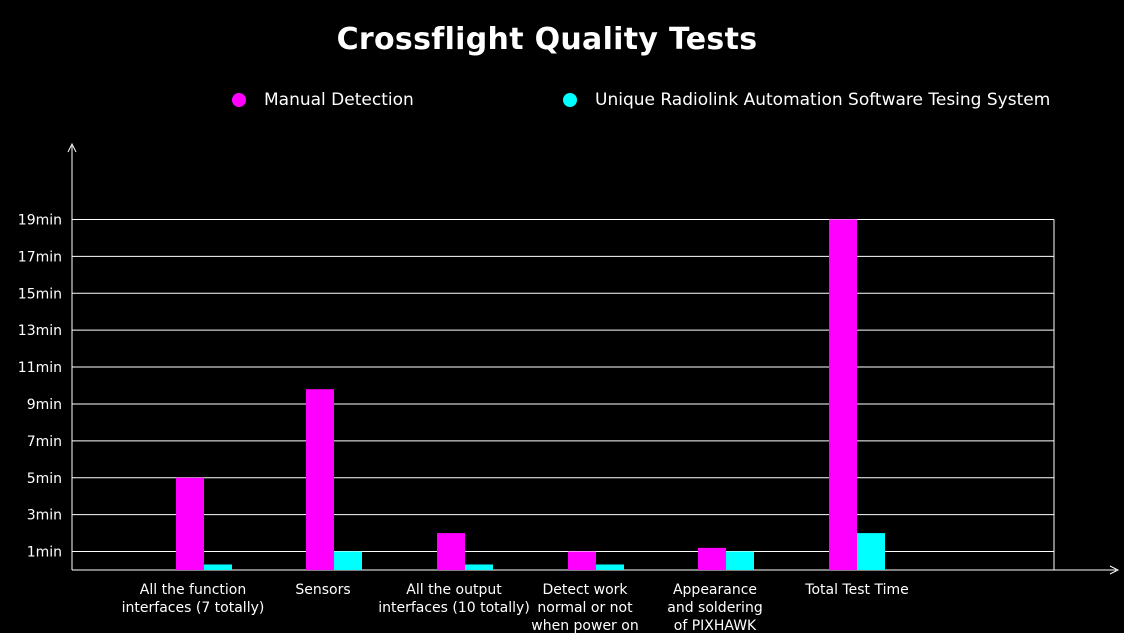  I want to click on y-tick-label: 5min, so click(44, 479).